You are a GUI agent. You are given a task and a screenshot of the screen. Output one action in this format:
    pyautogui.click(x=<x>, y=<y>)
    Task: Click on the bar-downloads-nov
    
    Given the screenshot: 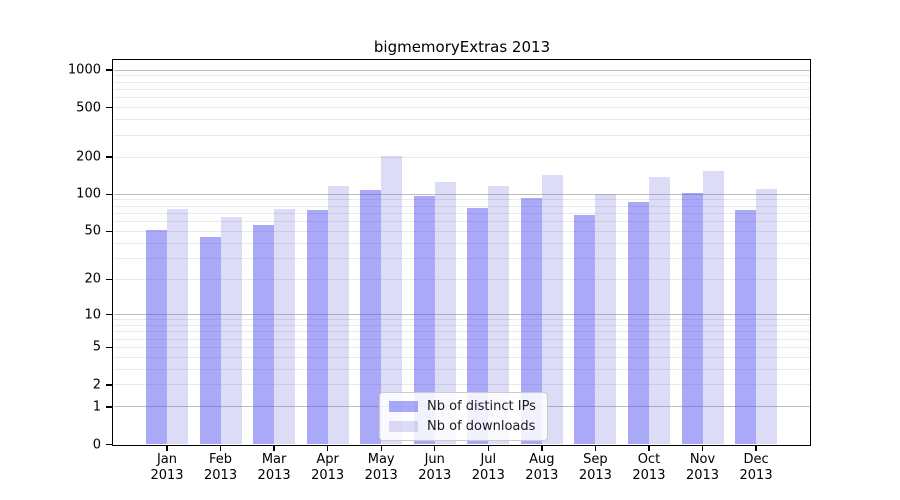 What is the action you would take?
    pyautogui.click(x=713, y=307)
    